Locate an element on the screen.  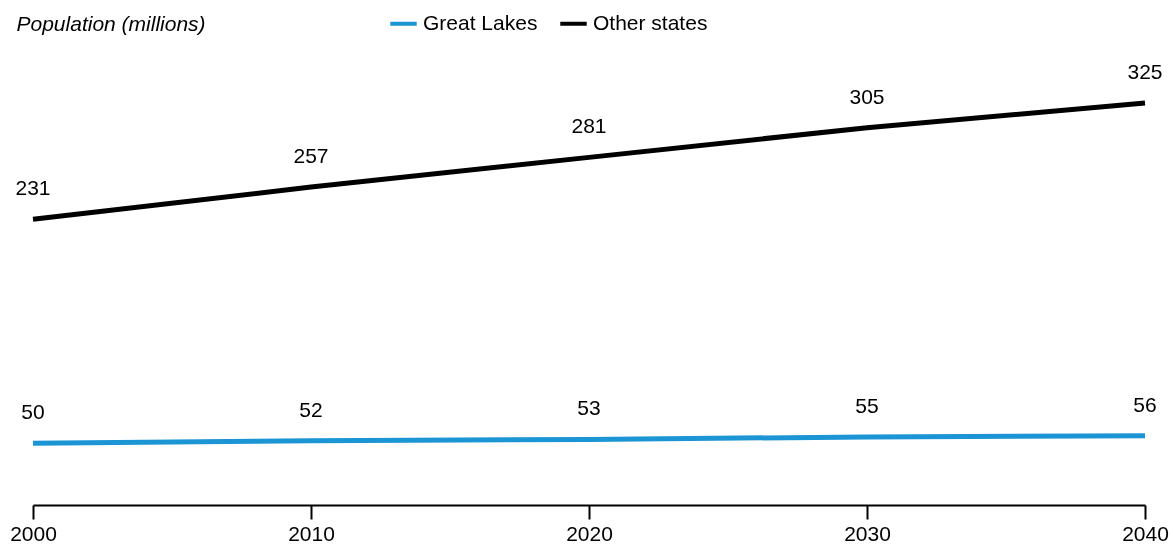
data-label: 257 is located at coordinates (311, 156).